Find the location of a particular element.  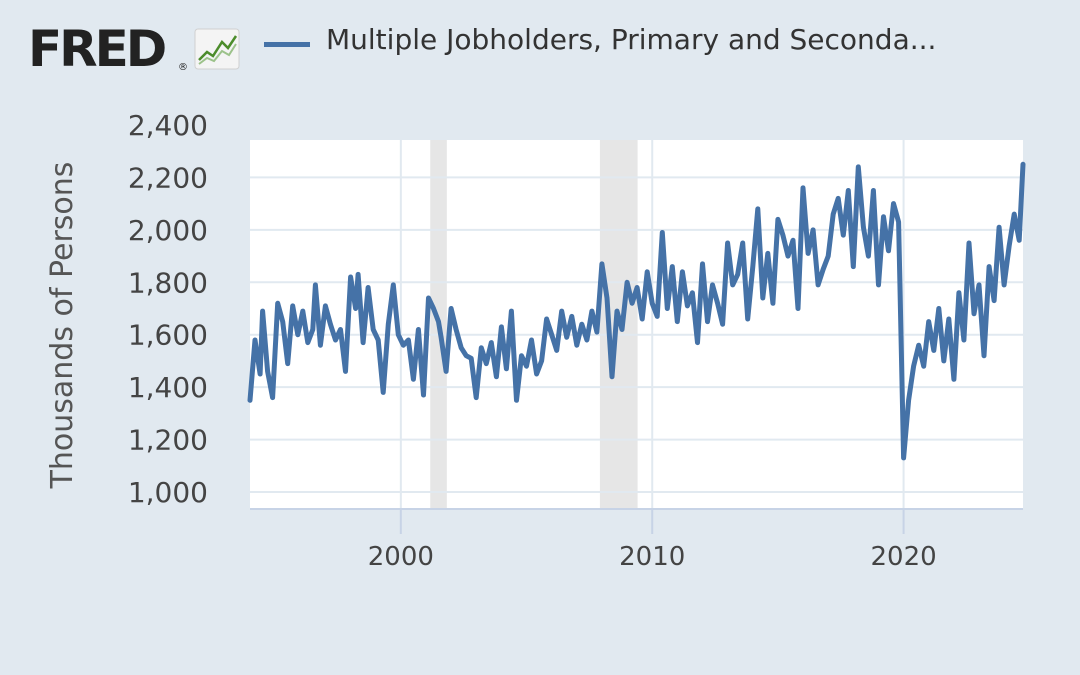

y-tick-label-5: 2,000 is located at coordinates (168, 230).